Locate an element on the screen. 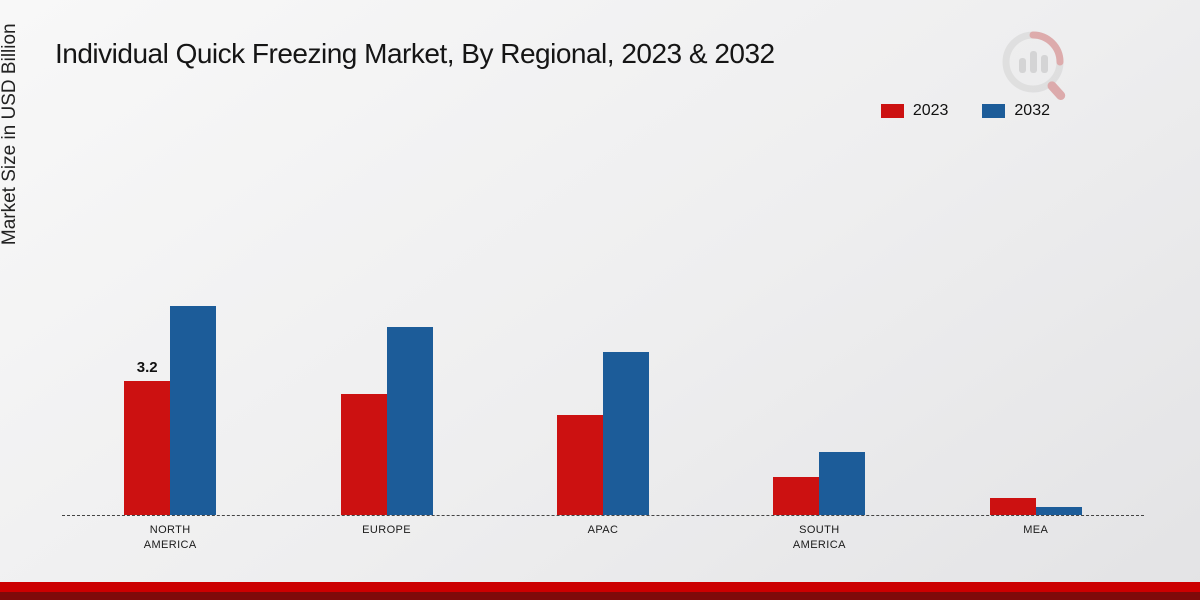 This screenshot has height=600, width=1200. category-label: EUROPE is located at coordinates (386, 530).